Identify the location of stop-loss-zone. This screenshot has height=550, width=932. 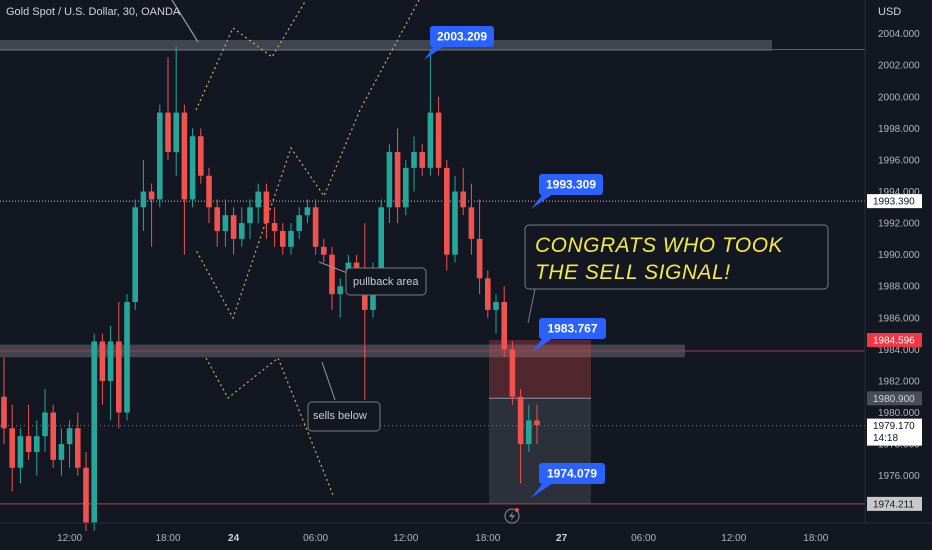
(540, 369).